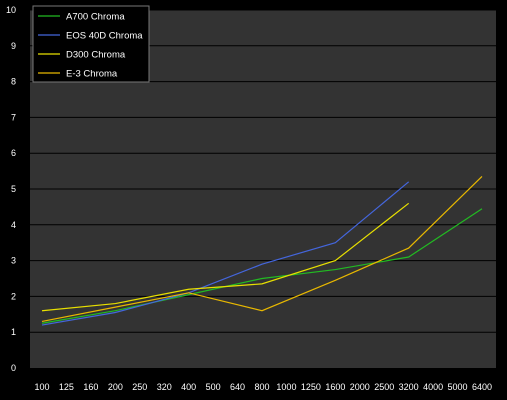 The height and width of the screenshot is (400, 507). I want to click on x-tick-label: 320, so click(164, 387).